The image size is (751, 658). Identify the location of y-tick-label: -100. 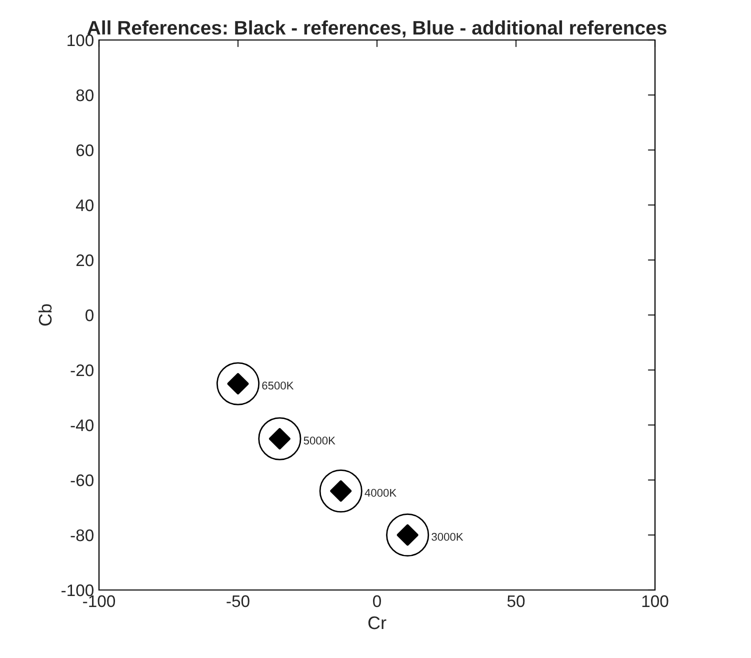
(78, 590).